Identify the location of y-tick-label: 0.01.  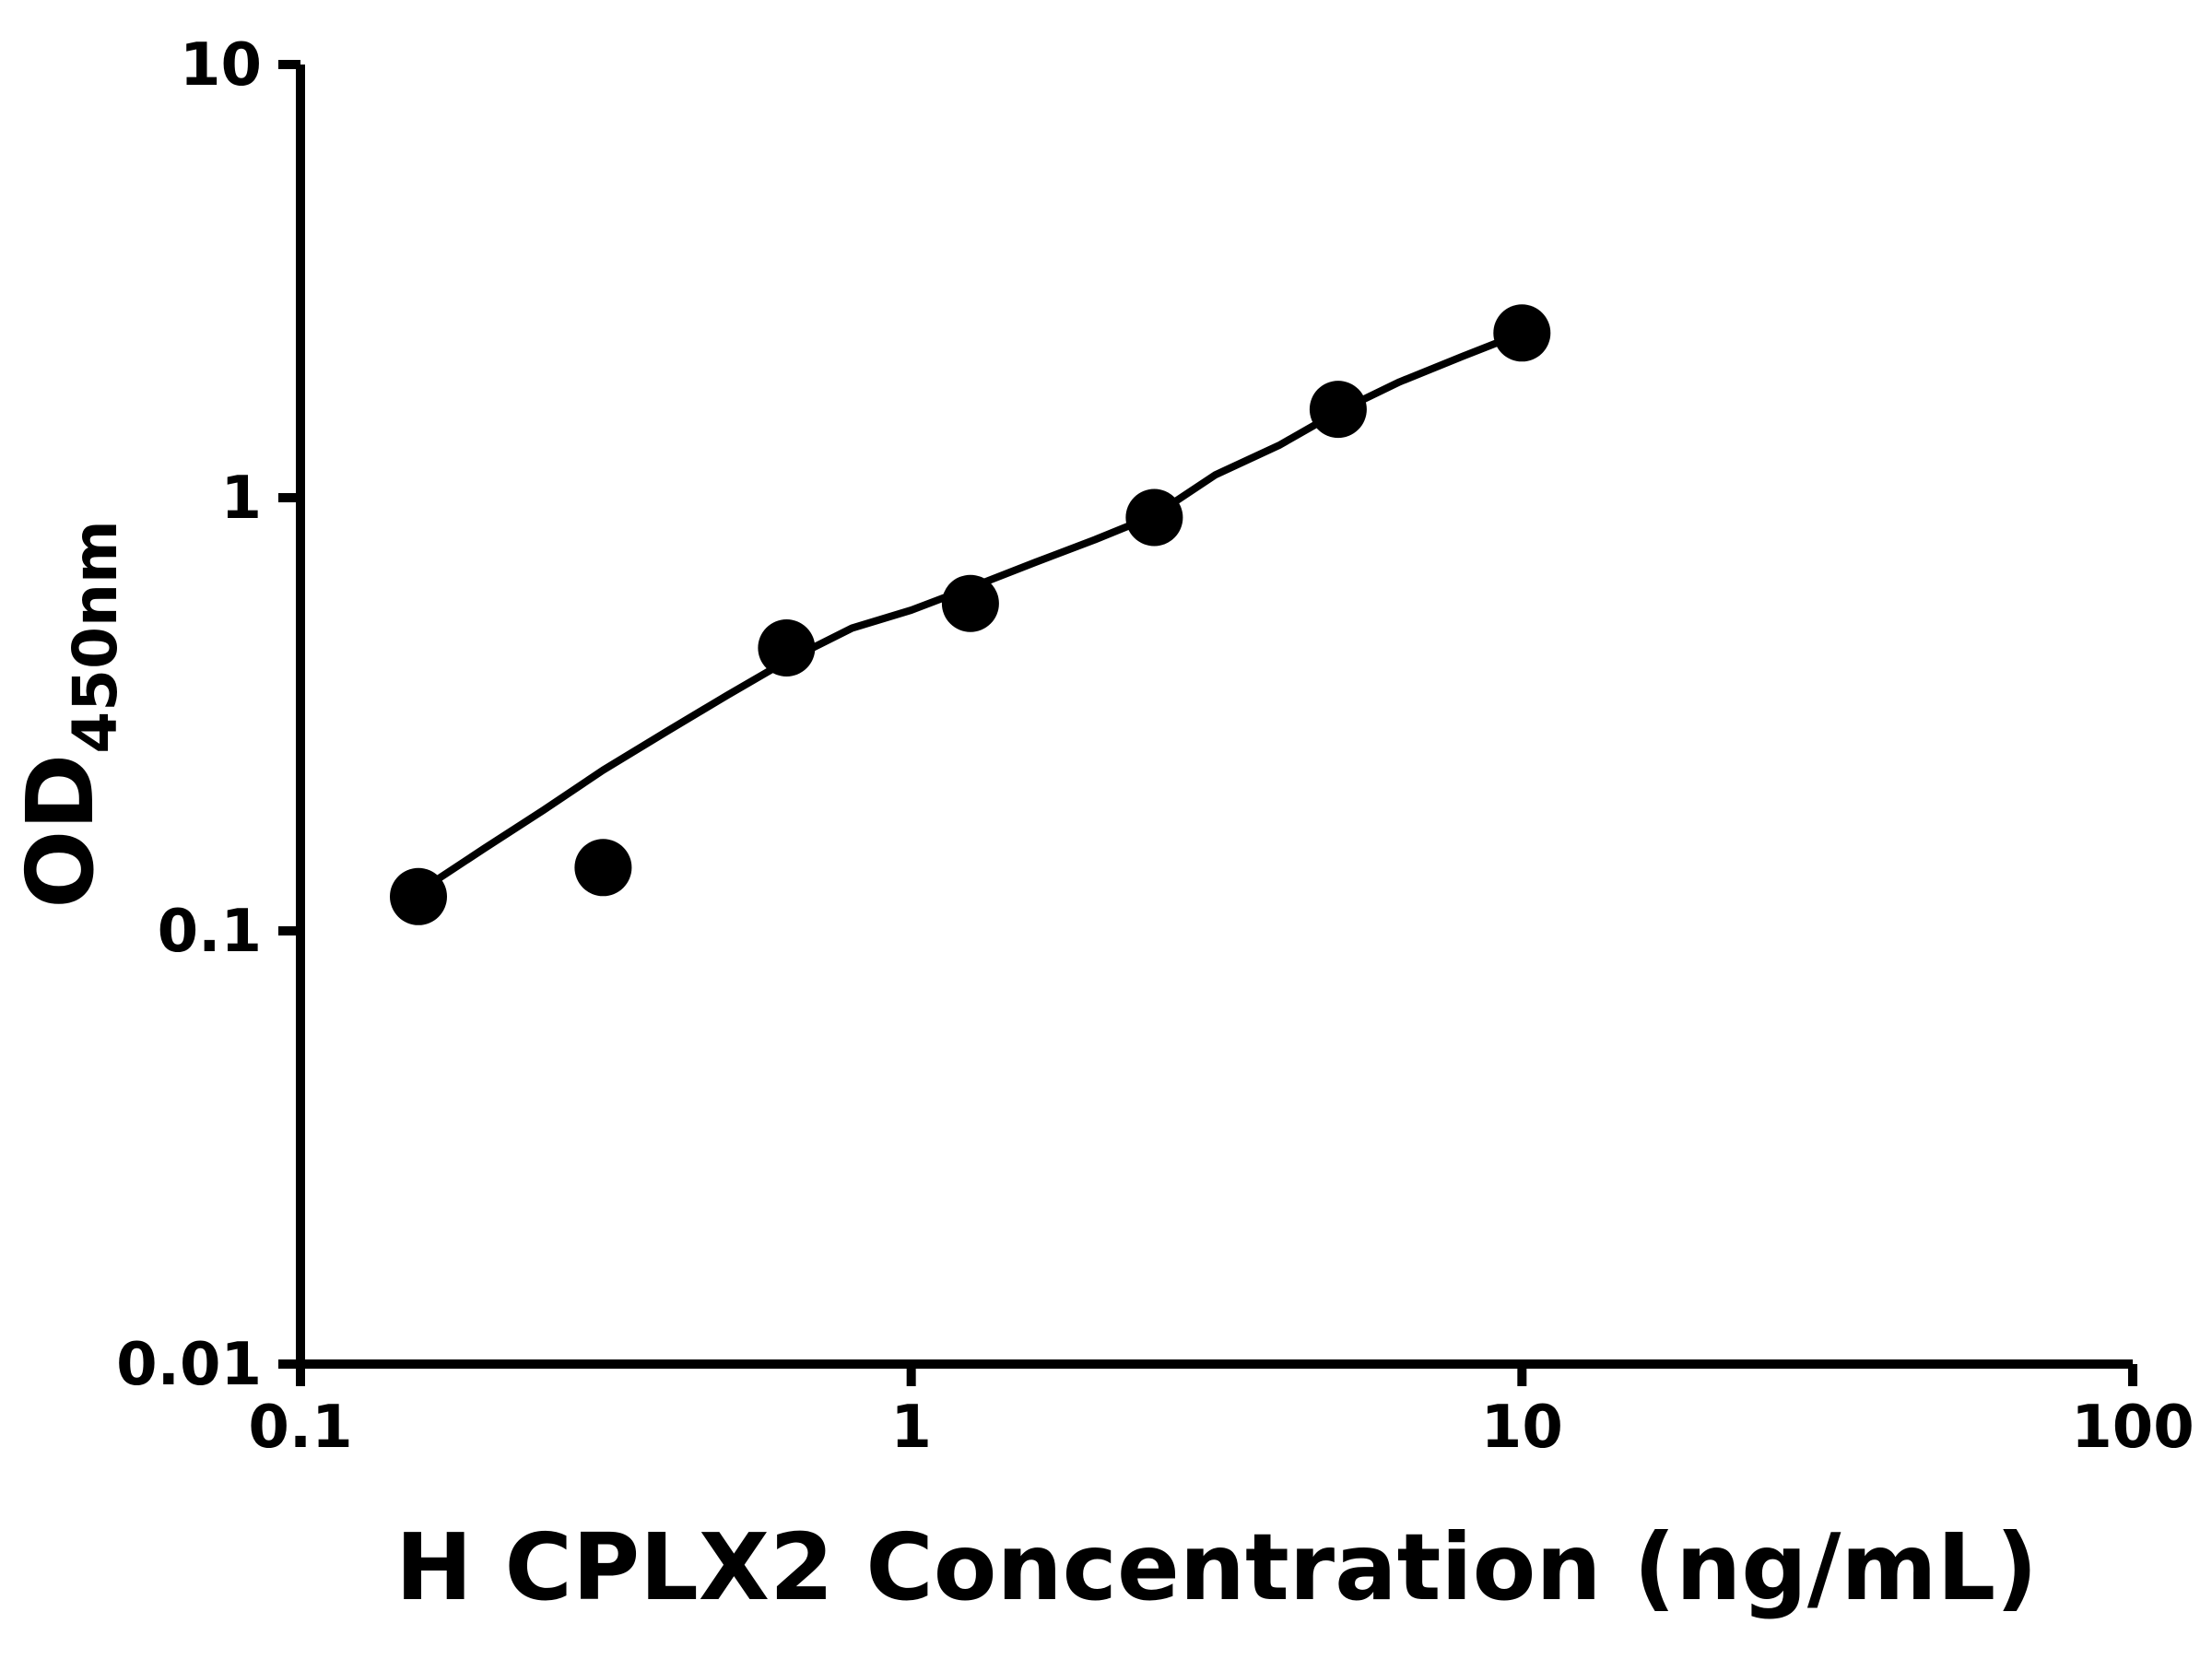
(189, 1365).